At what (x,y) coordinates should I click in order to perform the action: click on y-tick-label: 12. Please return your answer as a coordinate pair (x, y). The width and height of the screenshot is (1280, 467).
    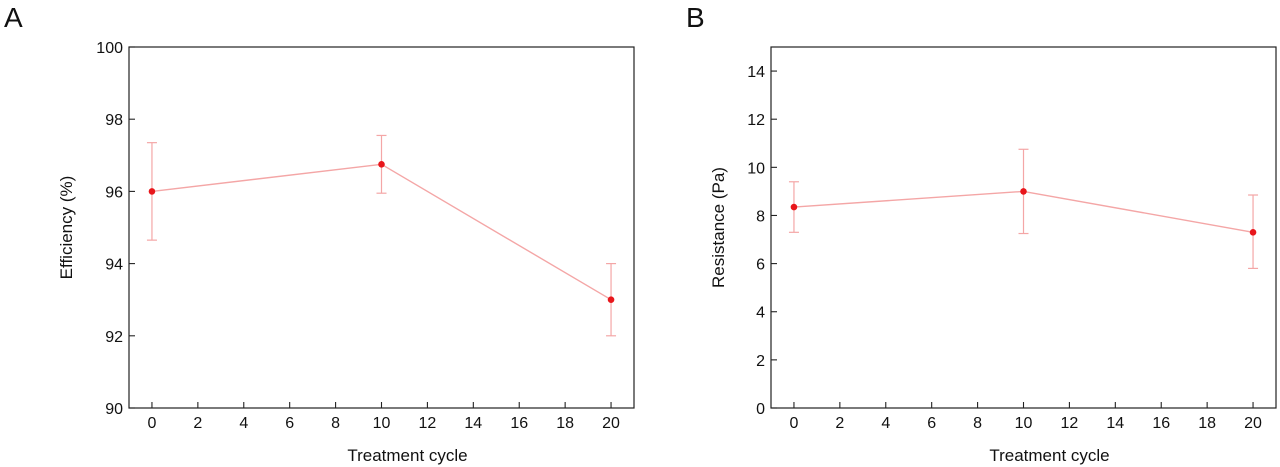
    Looking at the image, I should click on (756, 120).